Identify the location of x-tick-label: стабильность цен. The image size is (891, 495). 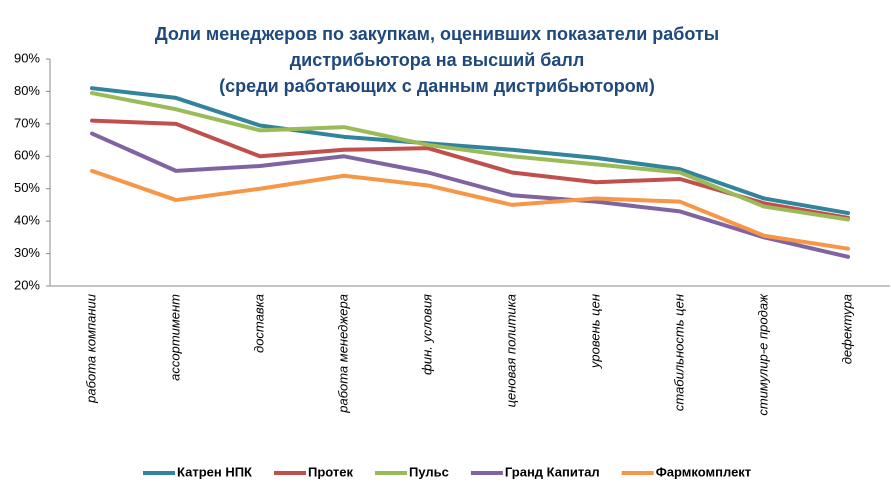
(678, 352).